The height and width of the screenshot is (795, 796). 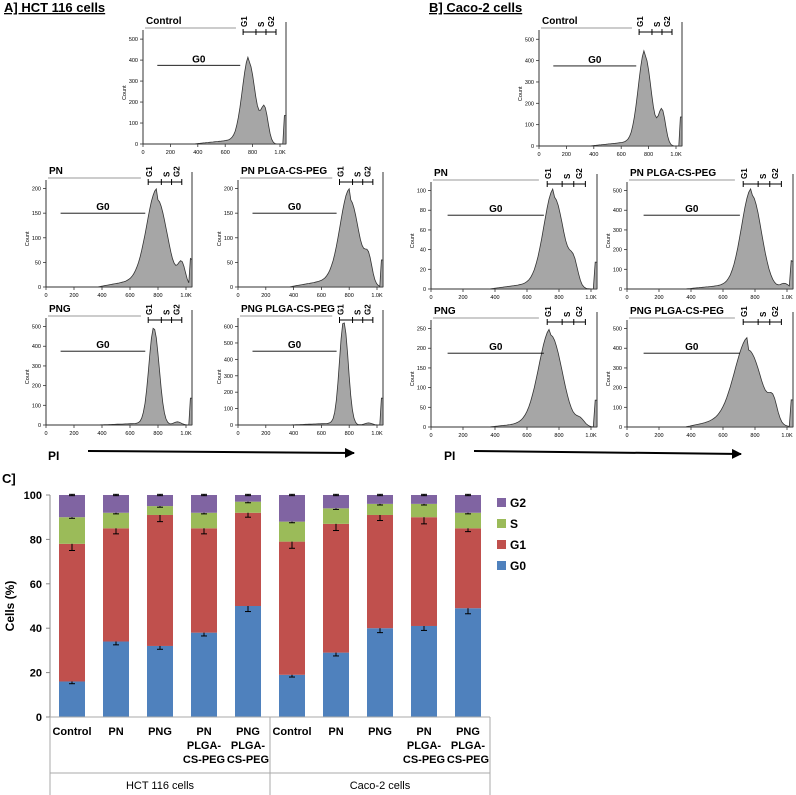 I want to click on x-tick-label: 600, so click(x=526, y=436).